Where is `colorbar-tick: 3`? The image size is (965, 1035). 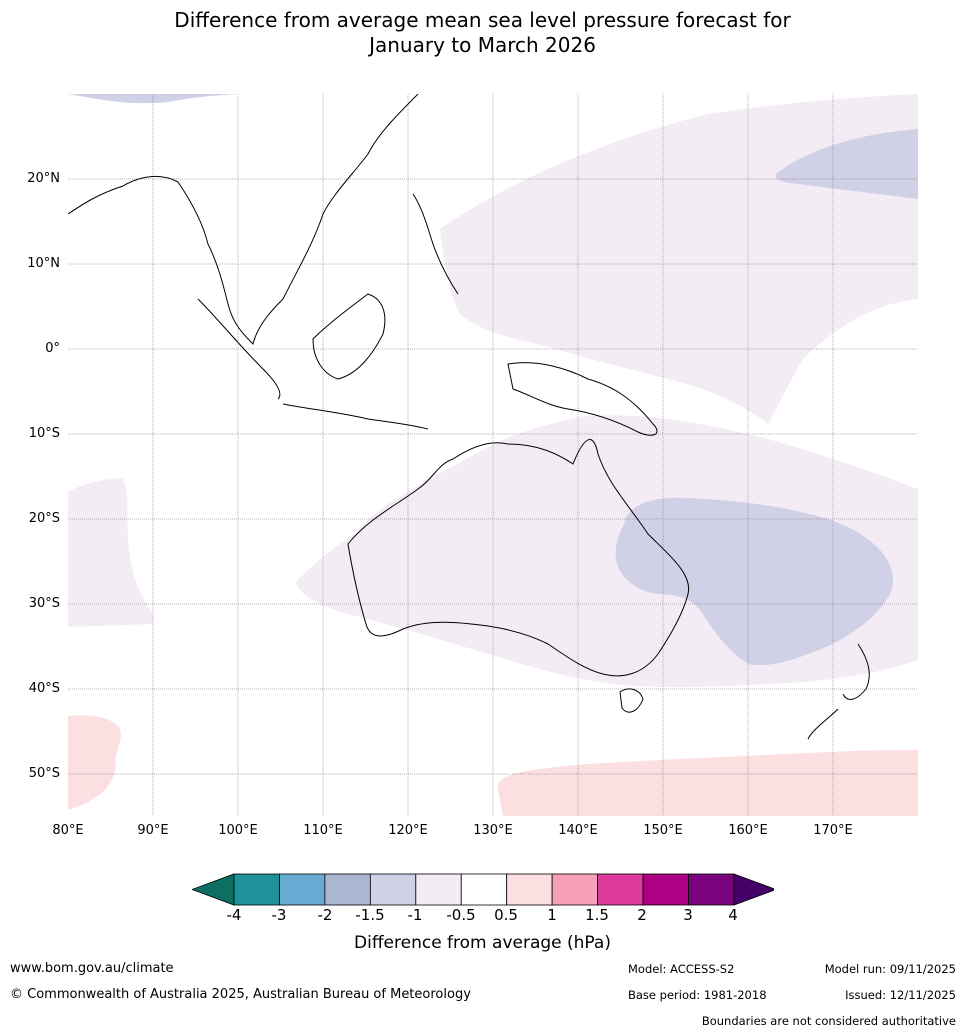 colorbar-tick: 3 is located at coordinates (688, 915).